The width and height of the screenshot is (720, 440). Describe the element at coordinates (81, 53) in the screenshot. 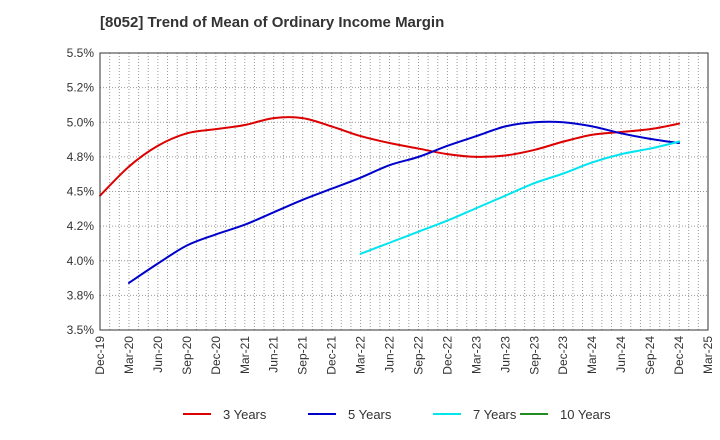

I see `y-tick-label: 5.5%` at that location.